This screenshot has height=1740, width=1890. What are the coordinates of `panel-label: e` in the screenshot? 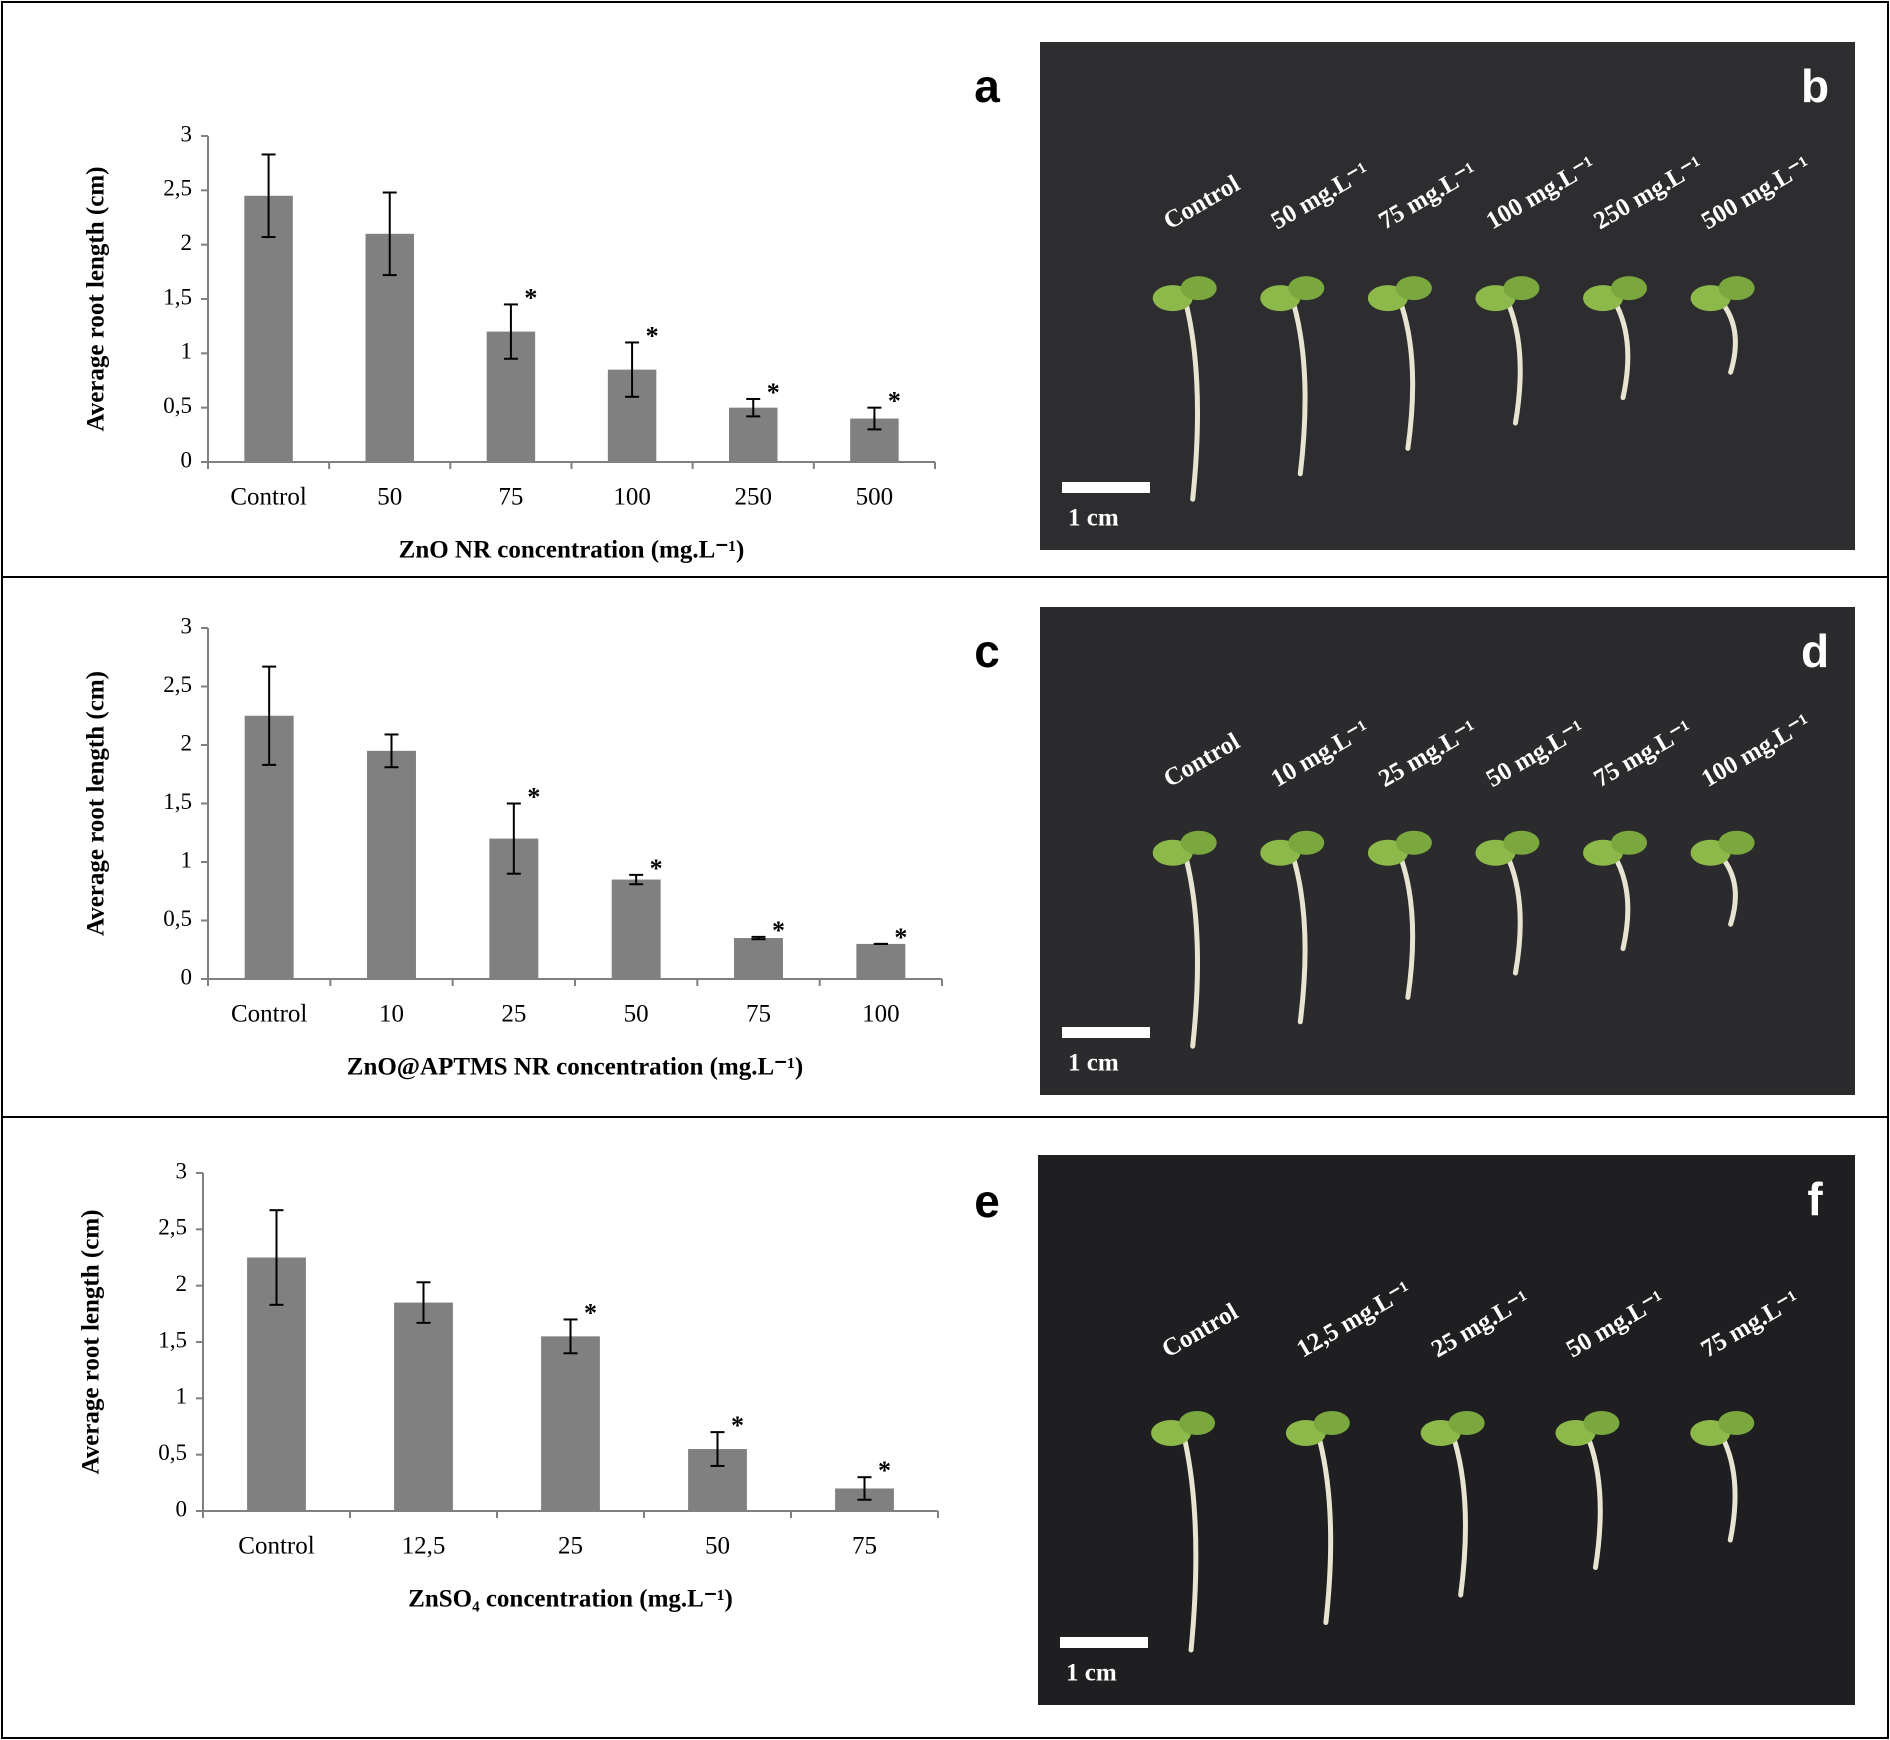 It's located at (987, 1201).